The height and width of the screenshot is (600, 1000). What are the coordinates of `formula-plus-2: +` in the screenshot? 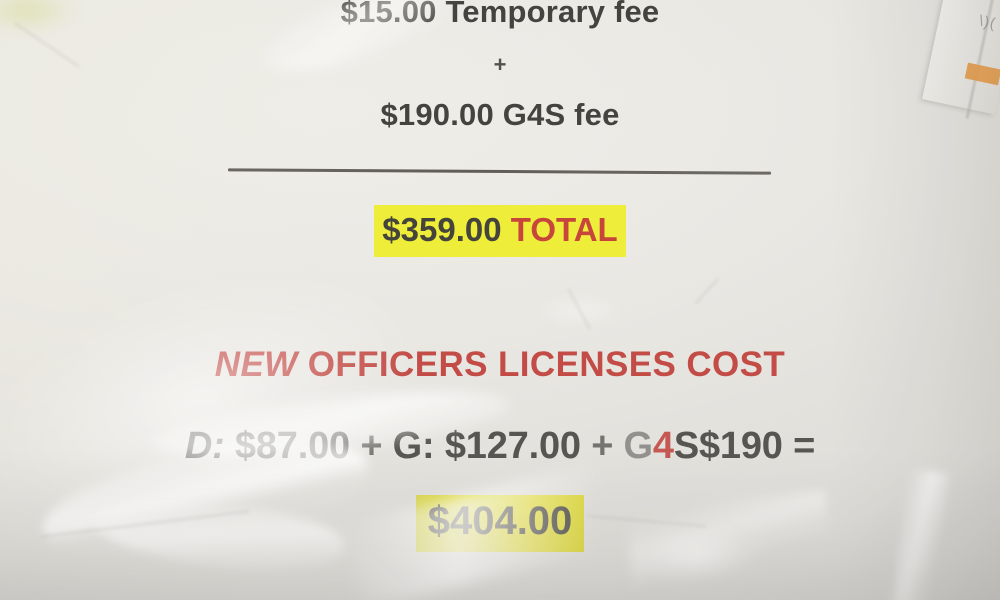 It's located at (602, 446).